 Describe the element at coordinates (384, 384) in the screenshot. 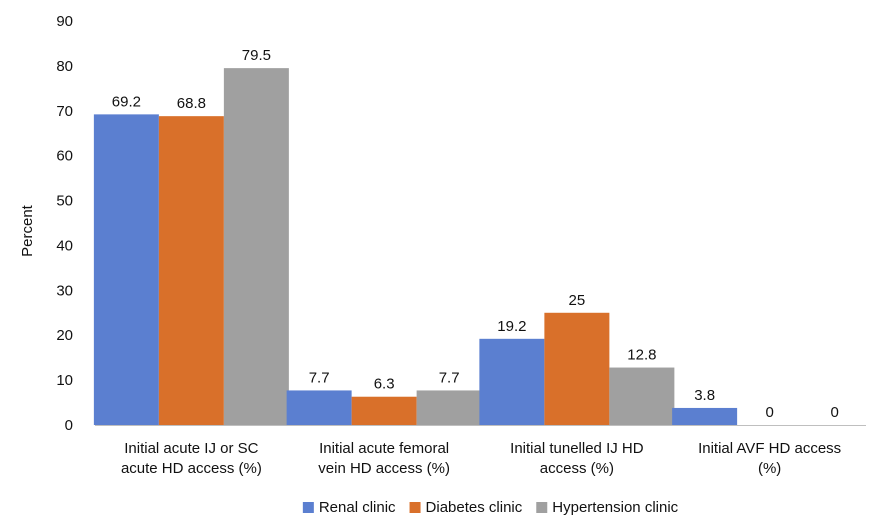

I see `data-label: 6.3` at that location.